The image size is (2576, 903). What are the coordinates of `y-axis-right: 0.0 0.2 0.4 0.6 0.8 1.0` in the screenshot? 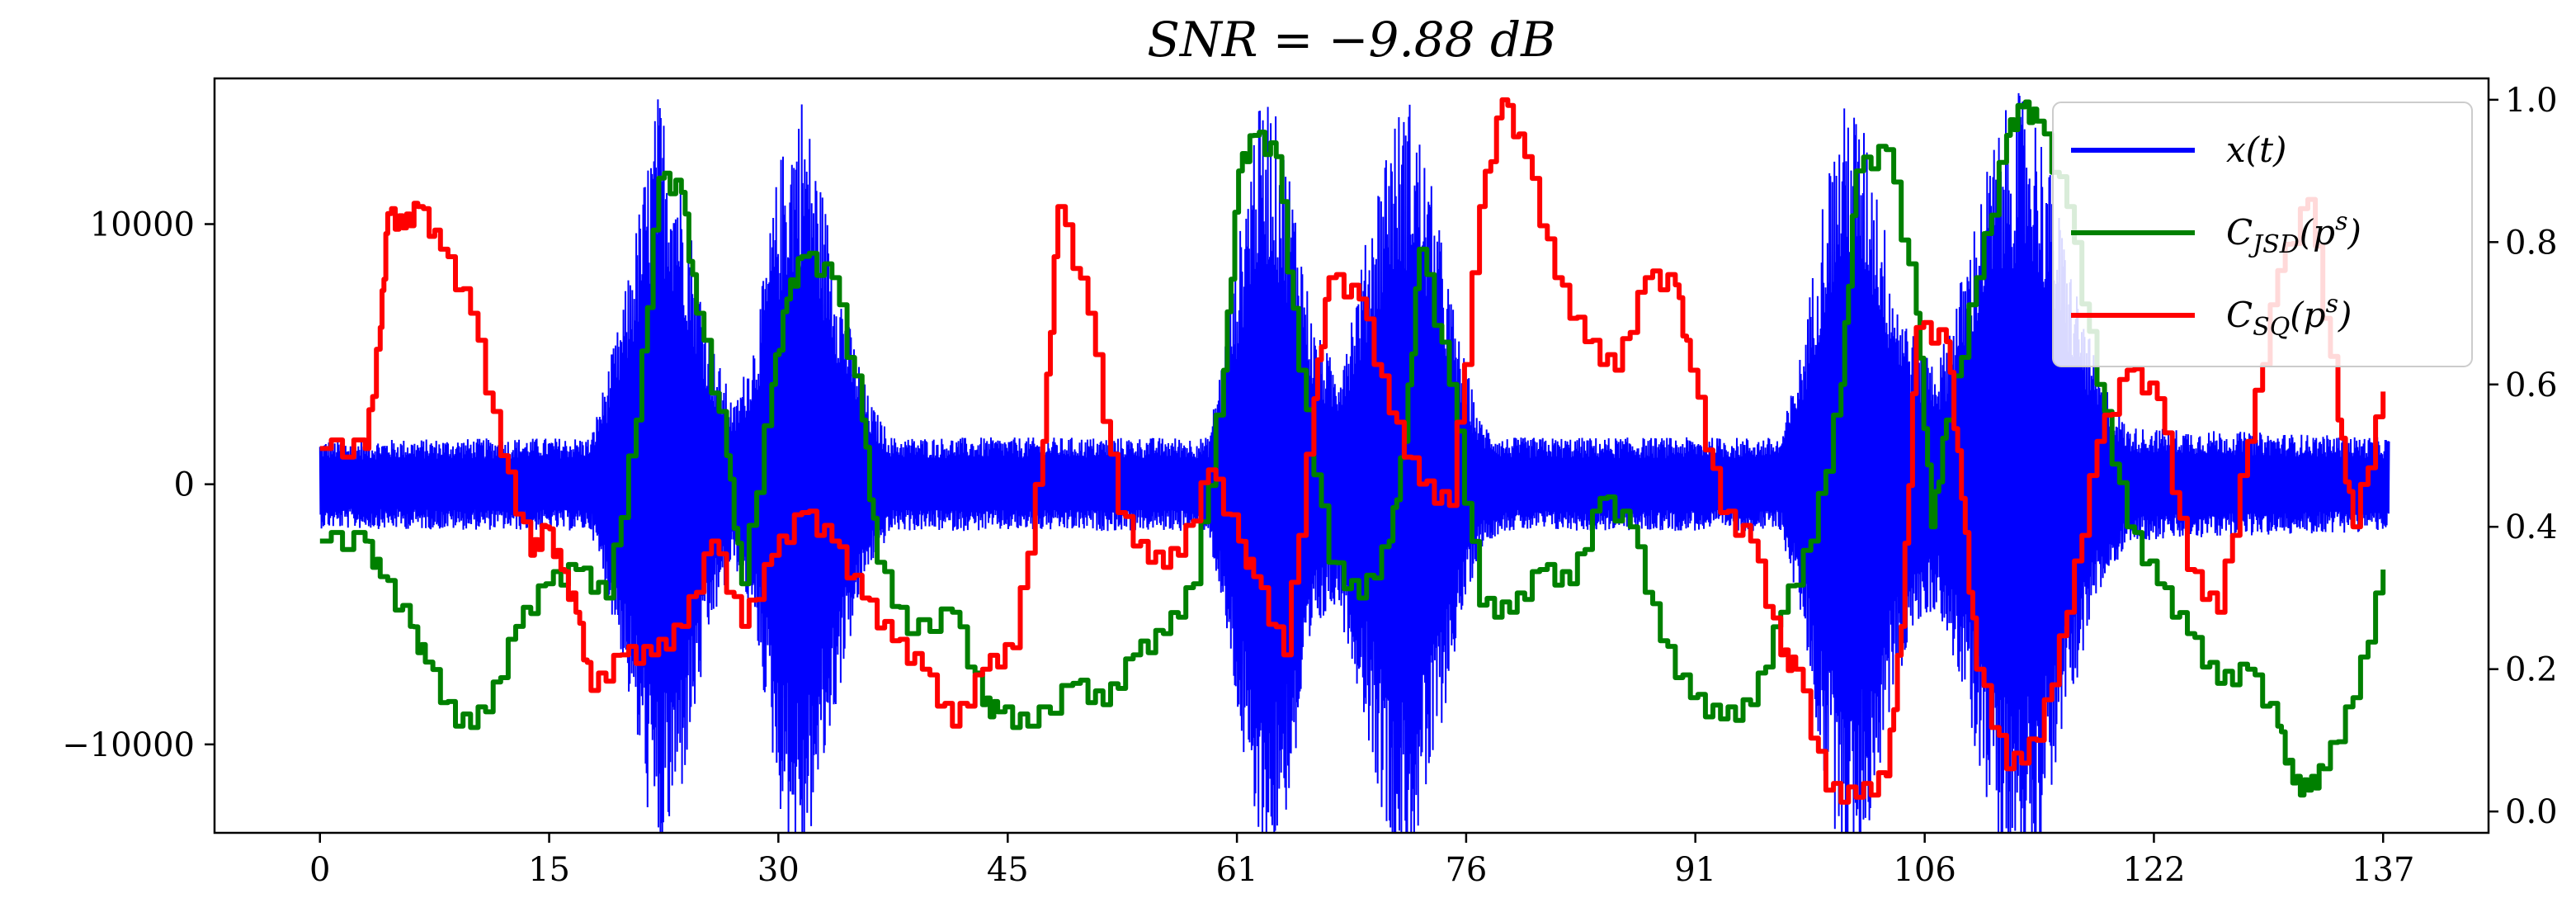 It's located at (2523, 456).